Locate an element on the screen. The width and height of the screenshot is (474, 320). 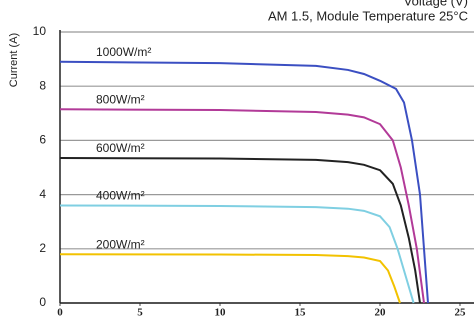
x-tick-label: 10 is located at coordinates (221, 313).